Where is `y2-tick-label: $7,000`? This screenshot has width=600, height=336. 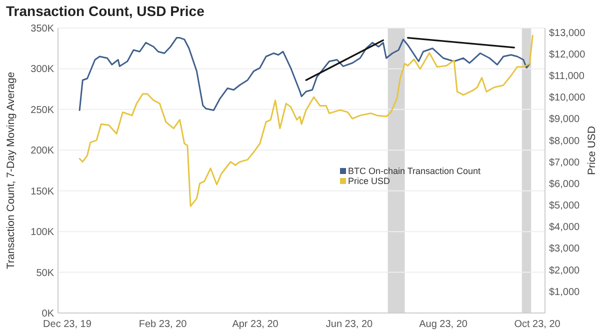
y2-tick-label: $7,000 is located at coordinates (564, 162).